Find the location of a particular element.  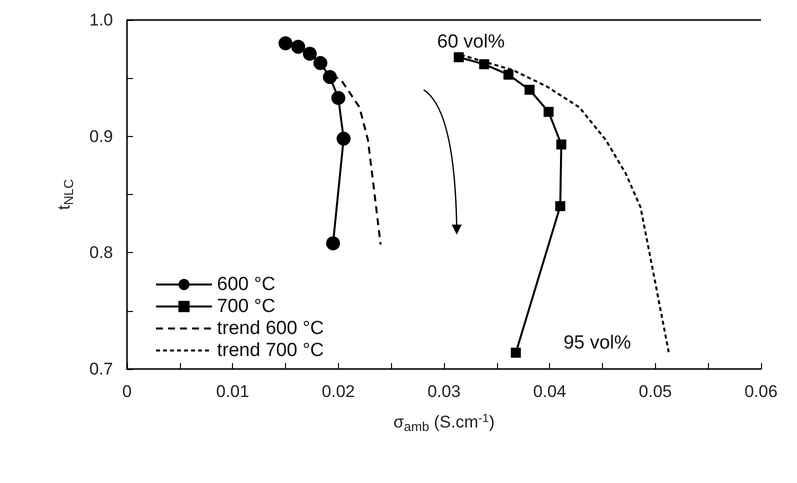

y-axis-title: tNLC is located at coordinates (65, 194).